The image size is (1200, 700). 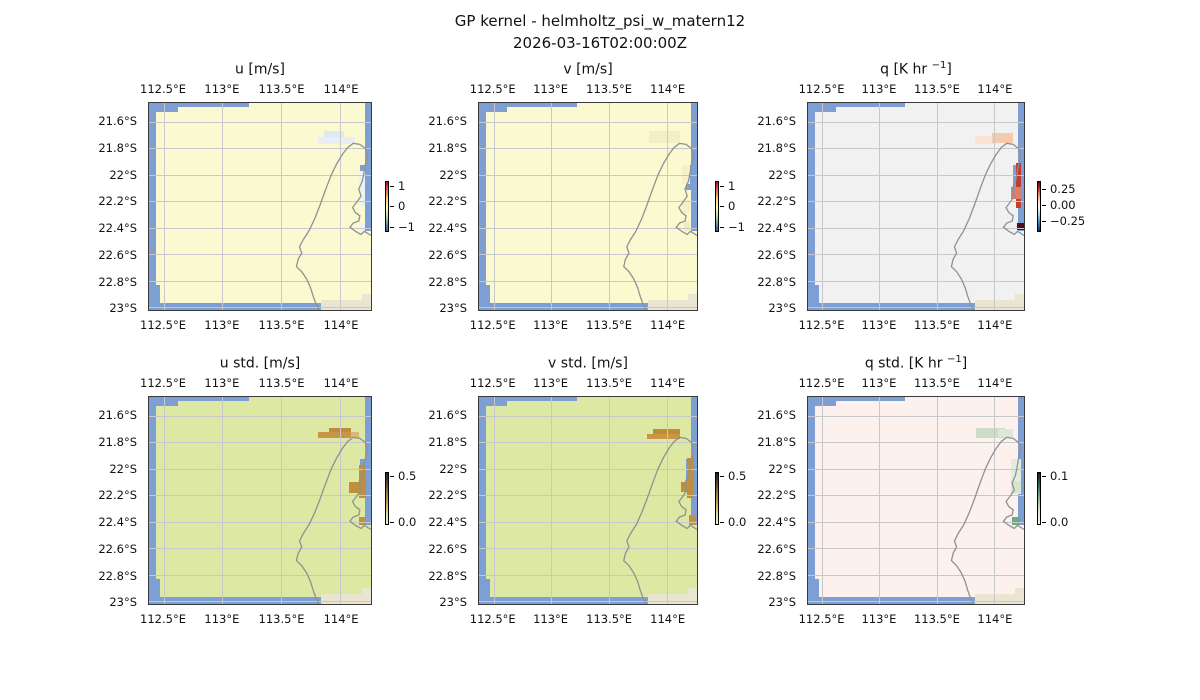 I want to click on y-tick-label: 21.8°S, so click(x=447, y=147).